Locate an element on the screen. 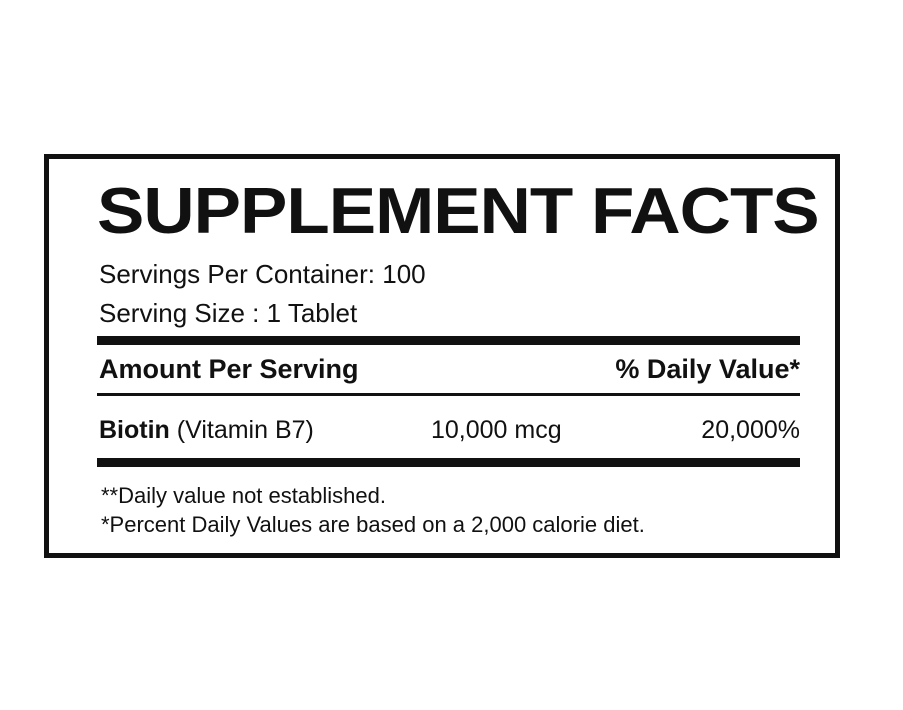 The height and width of the screenshot is (710, 903). amount-per-serving-header: Amount Per Serving is located at coordinates (229, 369).